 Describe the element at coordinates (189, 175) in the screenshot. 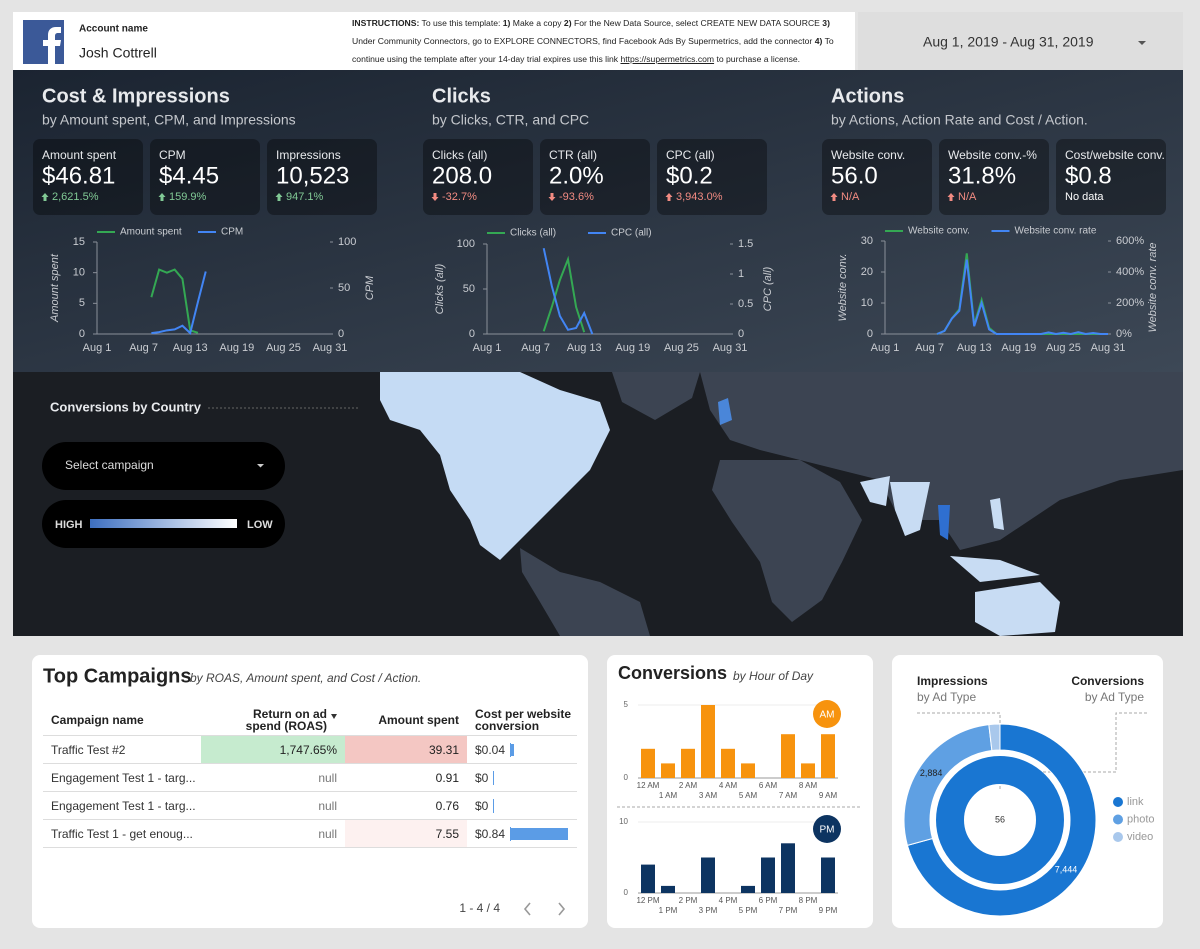

I see `kpi-value: $4.45` at that location.